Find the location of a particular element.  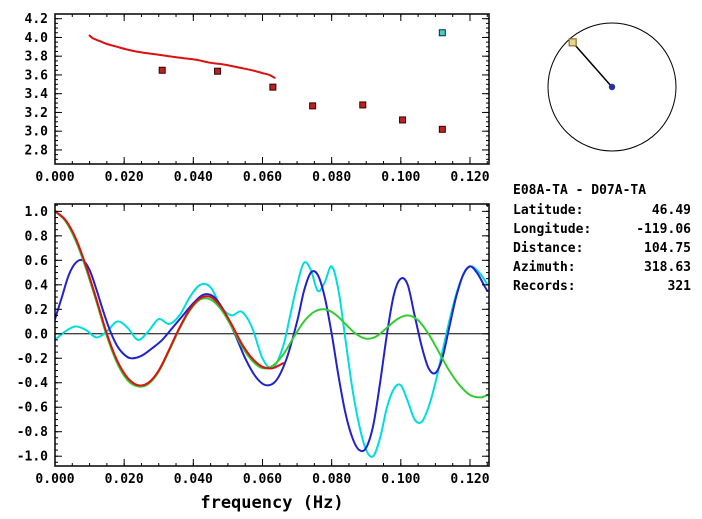

y-tick-label: 3.0 is located at coordinates (37, 132).